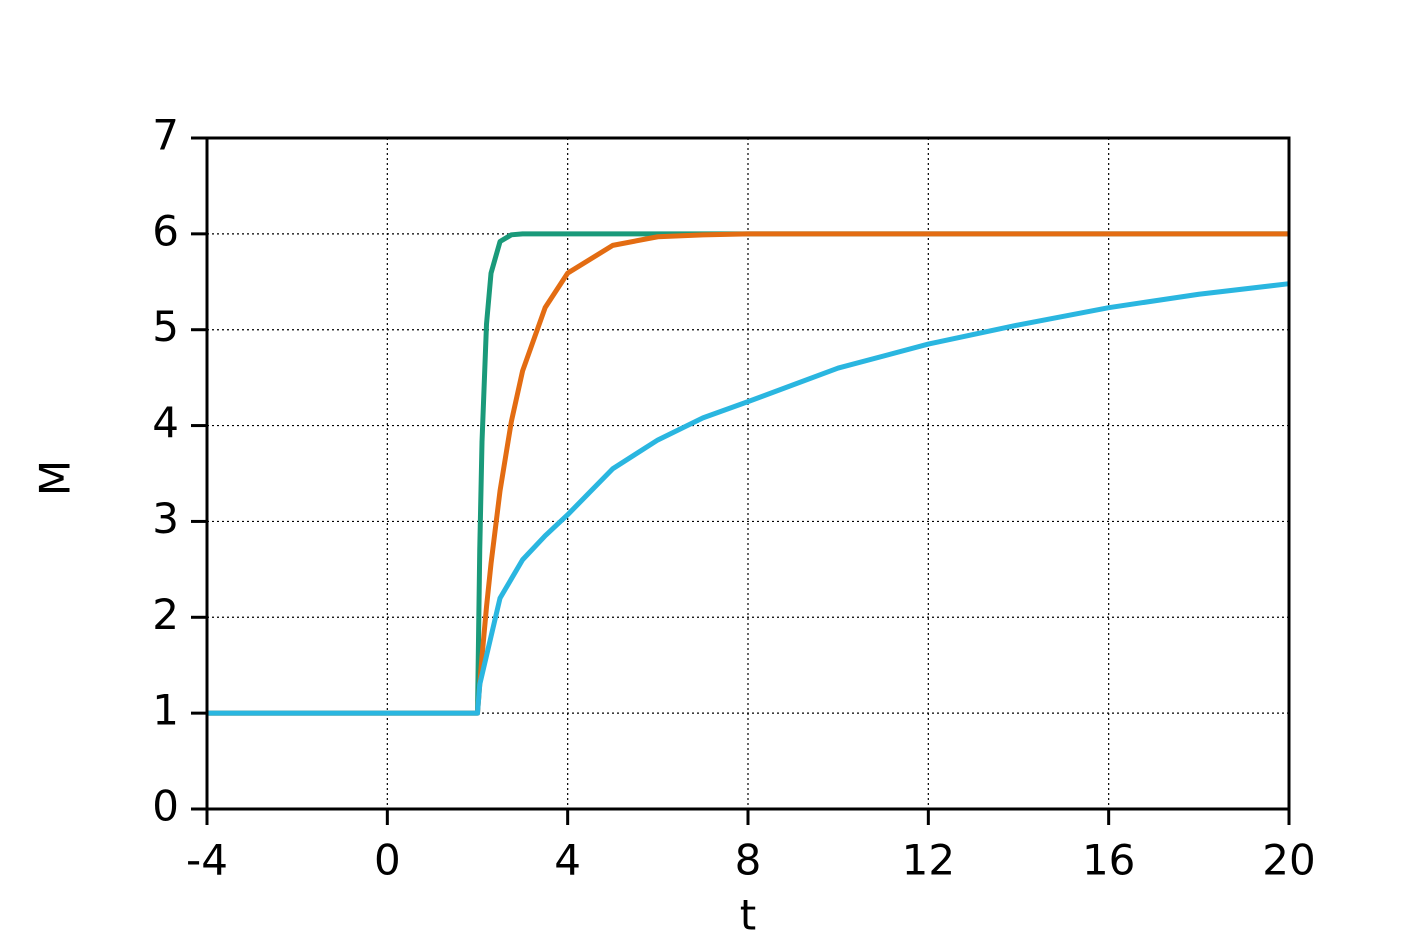 This screenshot has width=1420, height=948. Describe the element at coordinates (165, 326) in the screenshot. I see `y-tick-label: 5` at that location.